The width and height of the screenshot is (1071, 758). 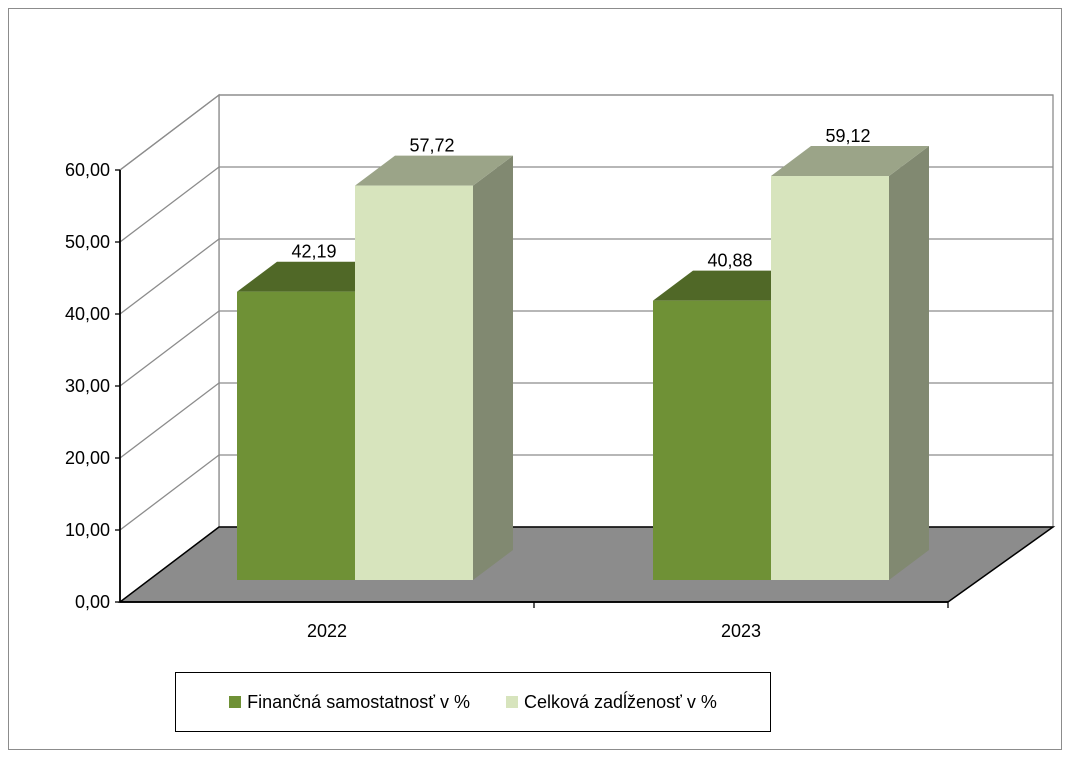 What do you see at coordinates (87, 458) in the screenshot?
I see `y-tick-label: 20,00` at bounding box center [87, 458].